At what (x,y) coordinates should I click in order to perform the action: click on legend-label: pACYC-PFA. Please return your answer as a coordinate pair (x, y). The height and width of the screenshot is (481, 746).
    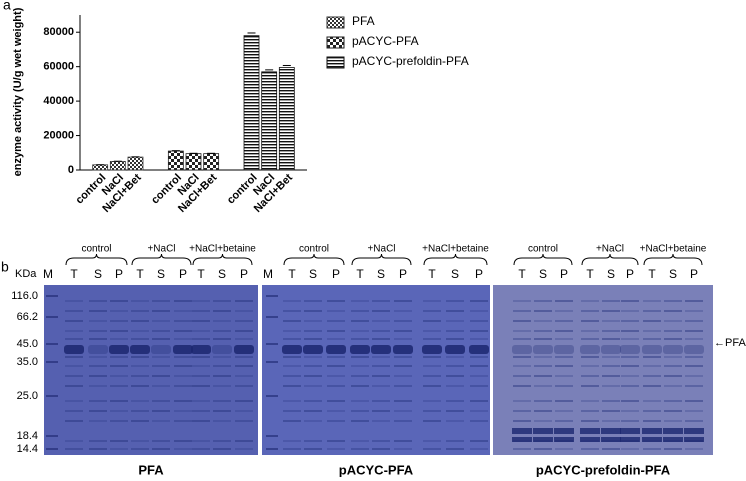
    Looking at the image, I should click on (385, 41).